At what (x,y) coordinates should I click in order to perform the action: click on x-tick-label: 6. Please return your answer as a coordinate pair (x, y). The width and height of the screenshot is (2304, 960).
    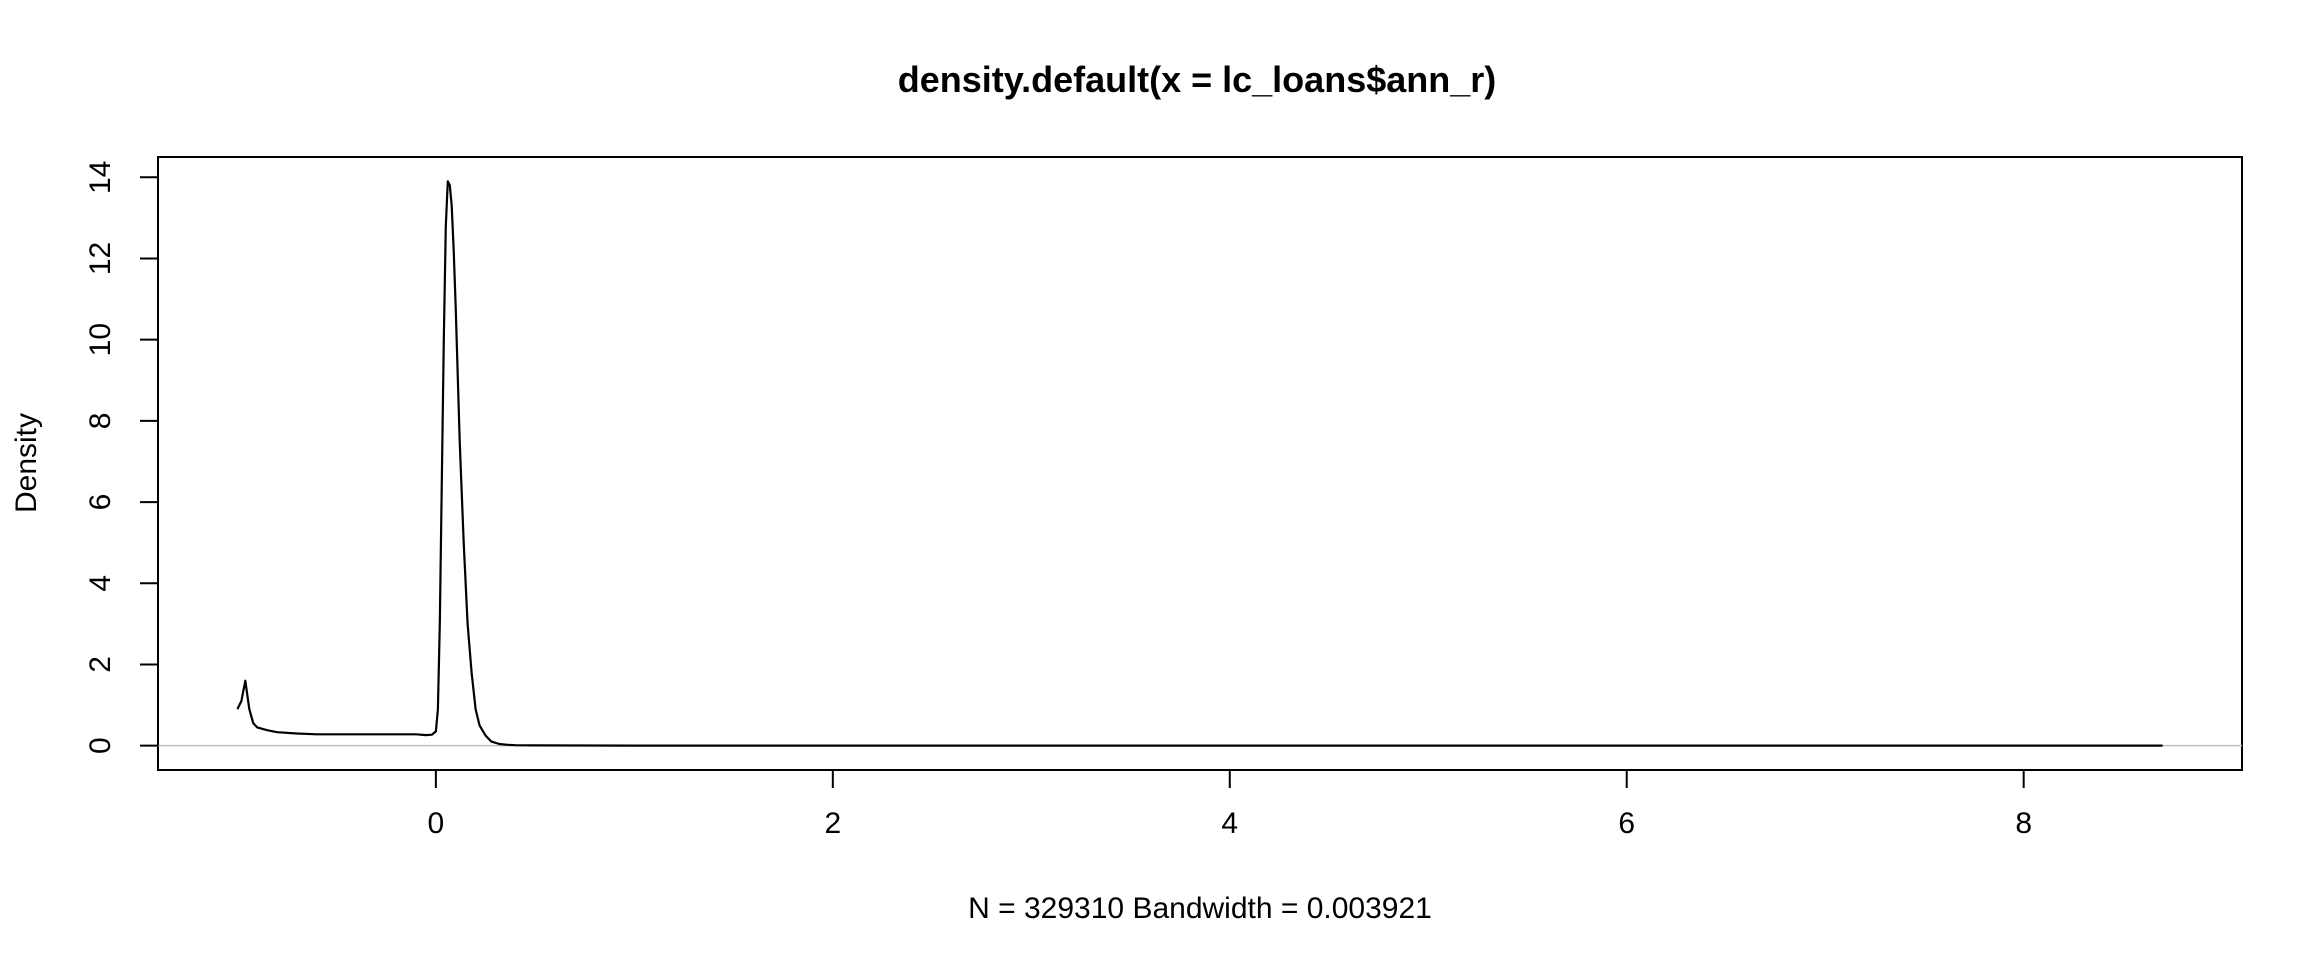
    Looking at the image, I should click on (1626, 823).